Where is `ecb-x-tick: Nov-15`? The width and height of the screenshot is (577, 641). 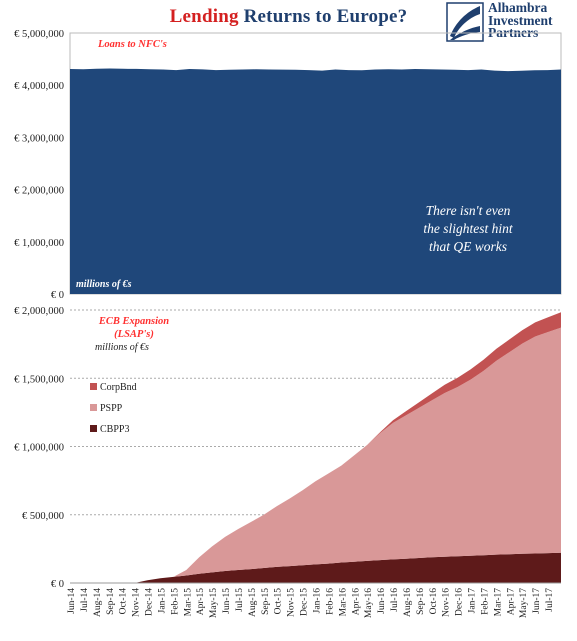 ecb-x-tick: Nov-15 is located at coordinates (292, 602).